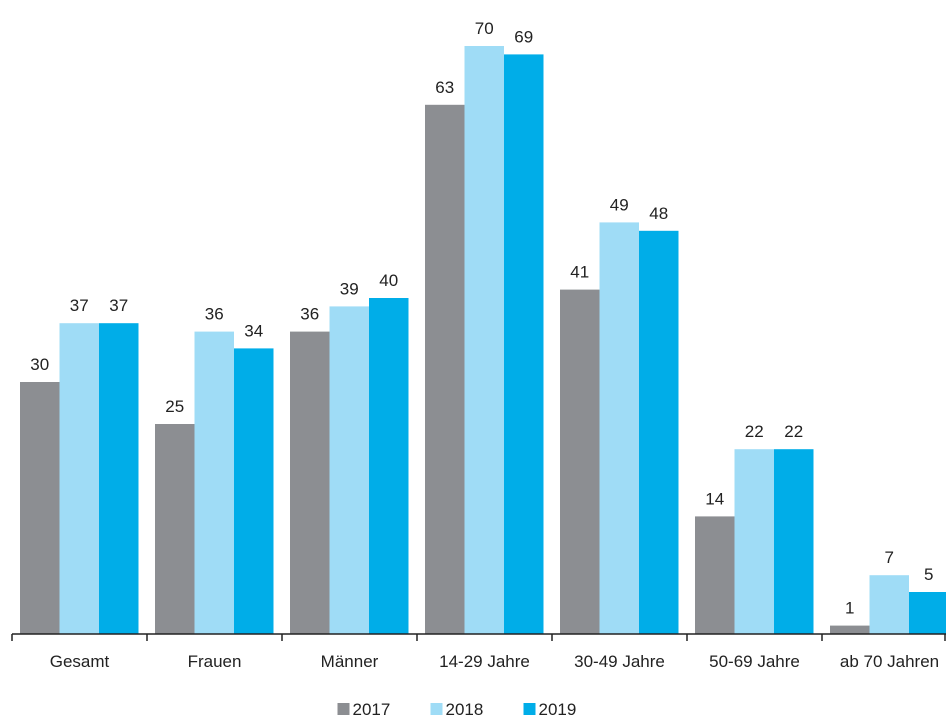  I want to click on value-label: 7, so click(889, 557).